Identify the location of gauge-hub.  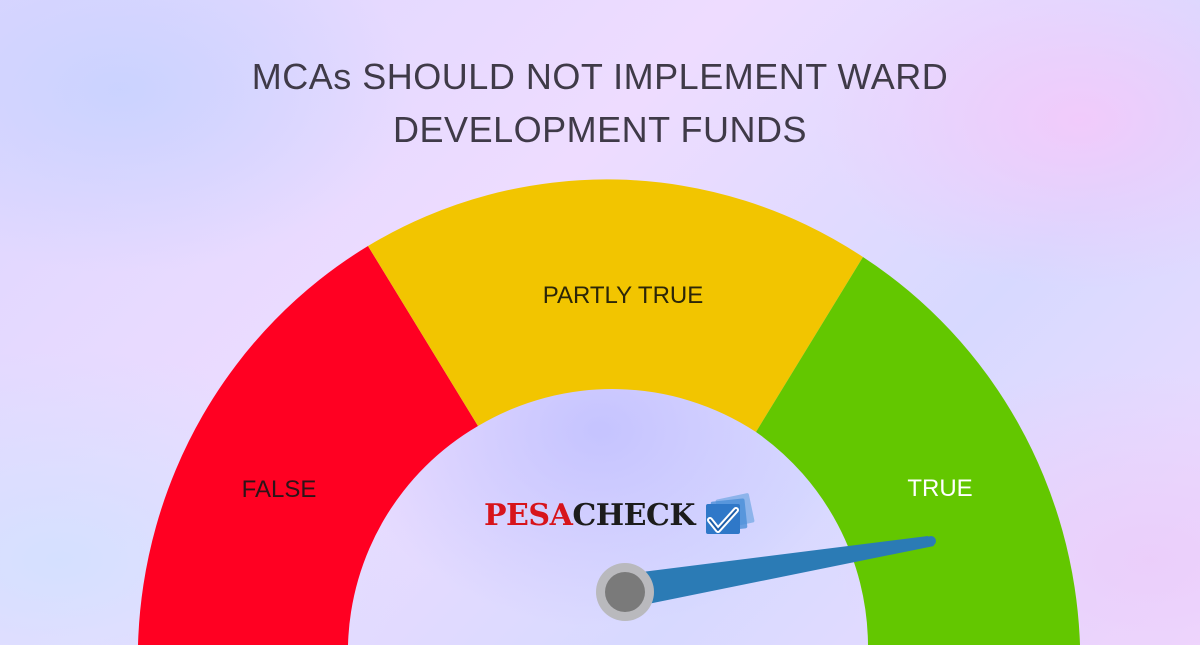
(625, 592).